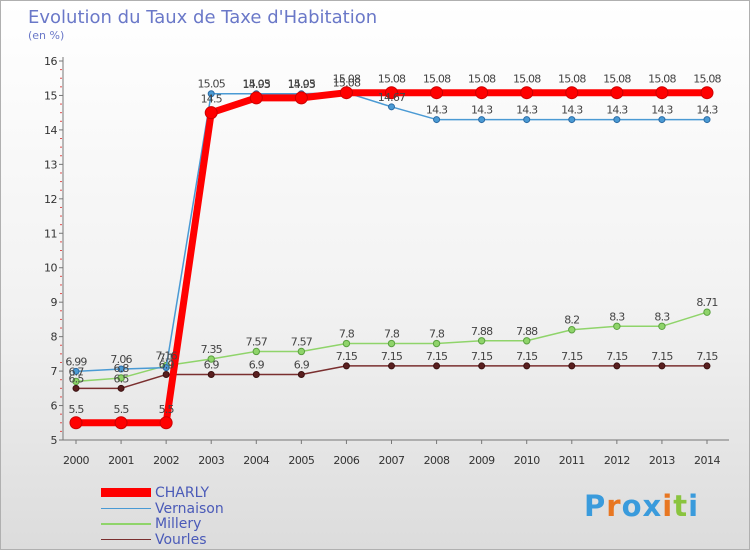 The image size is (750, 550). What do you see at coordinates (482, 460) in the screenshot?
I see `x-tick-label: 2009` at bounding box center [482, 460].